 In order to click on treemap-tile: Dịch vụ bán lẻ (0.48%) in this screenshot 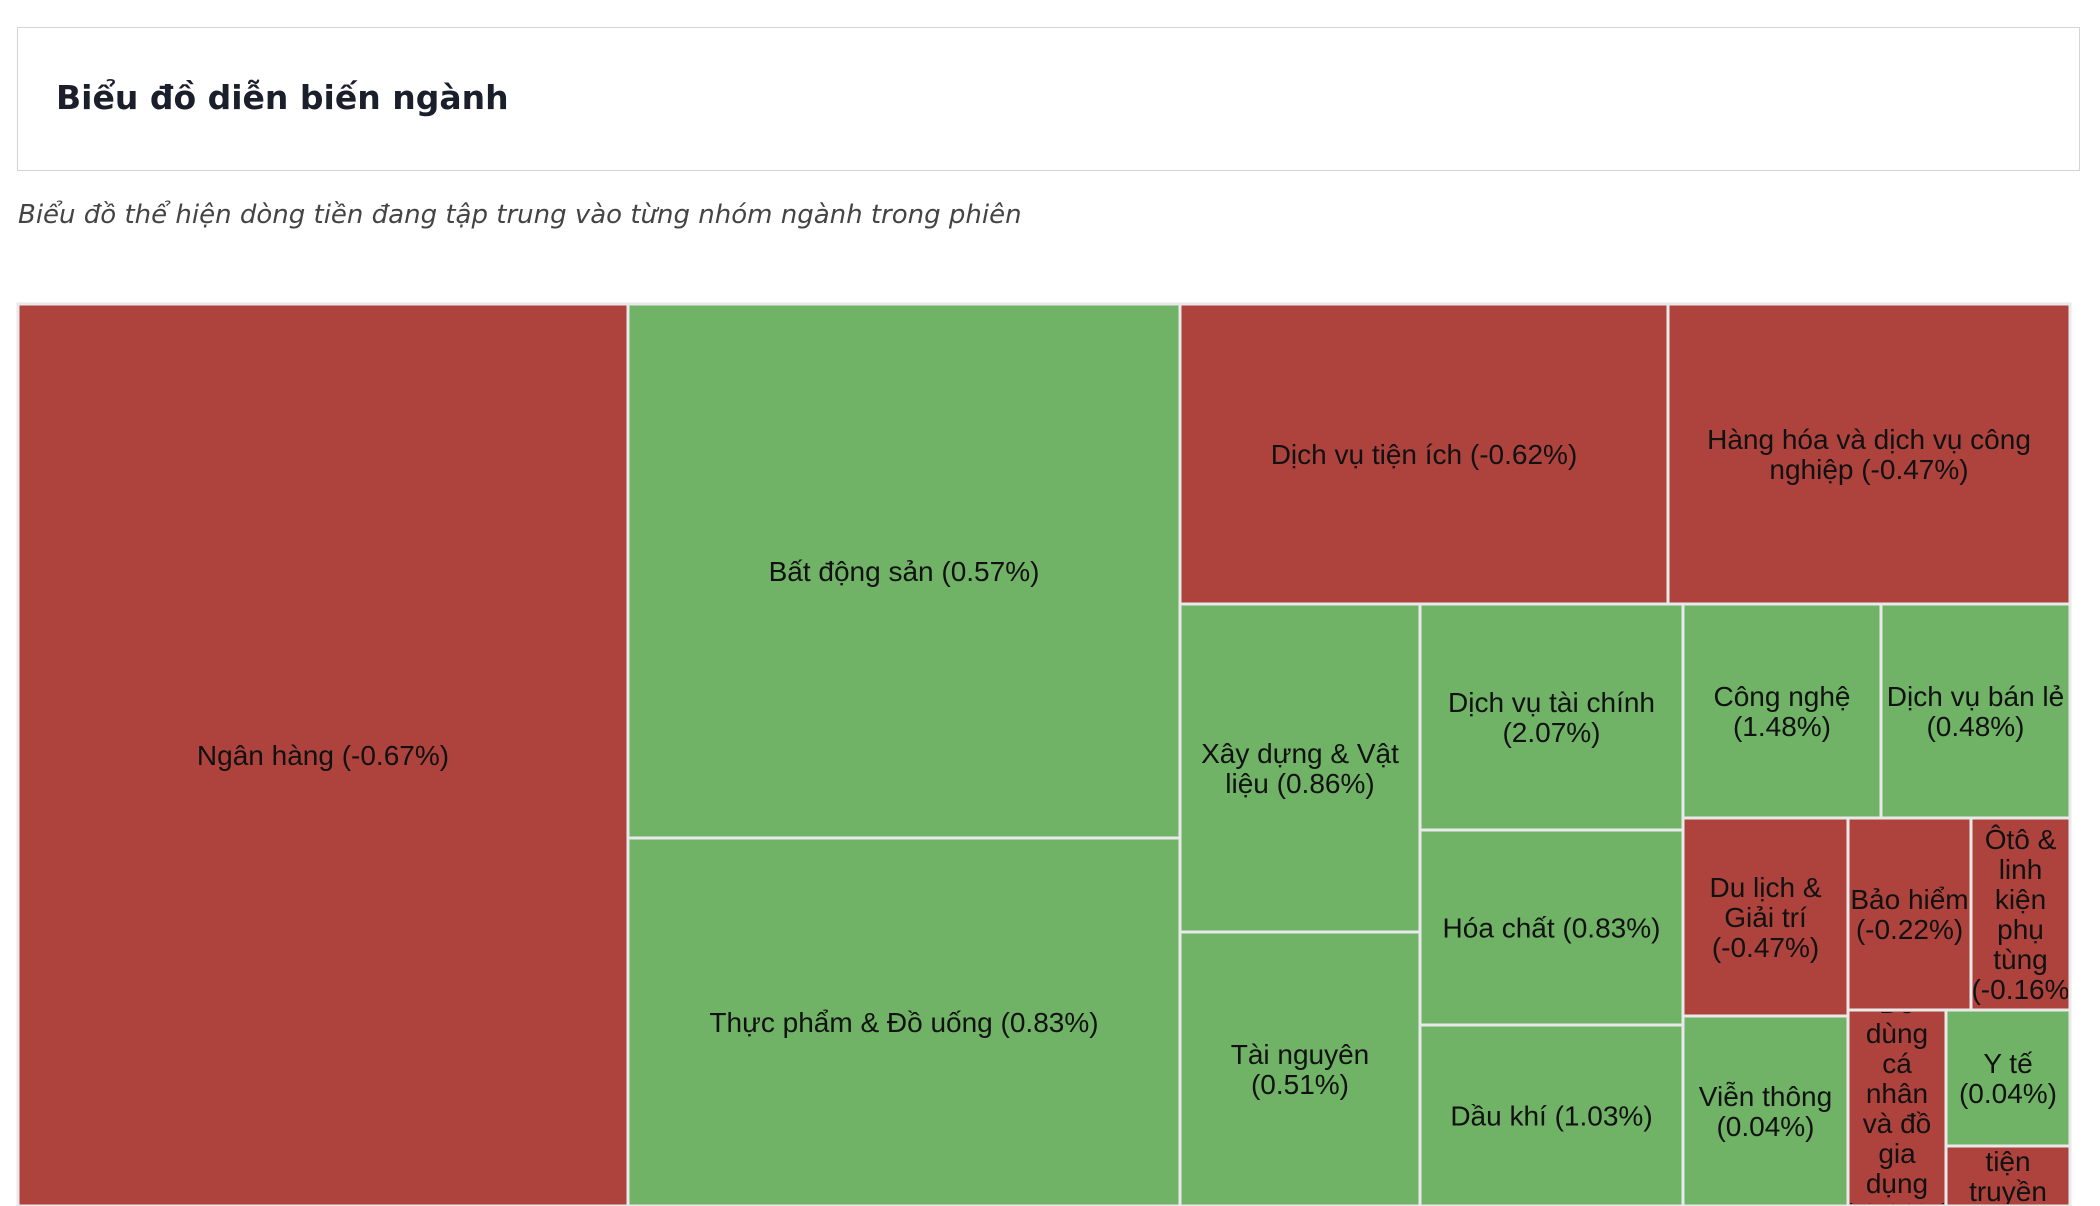, I will do `click(1975, 711)`.